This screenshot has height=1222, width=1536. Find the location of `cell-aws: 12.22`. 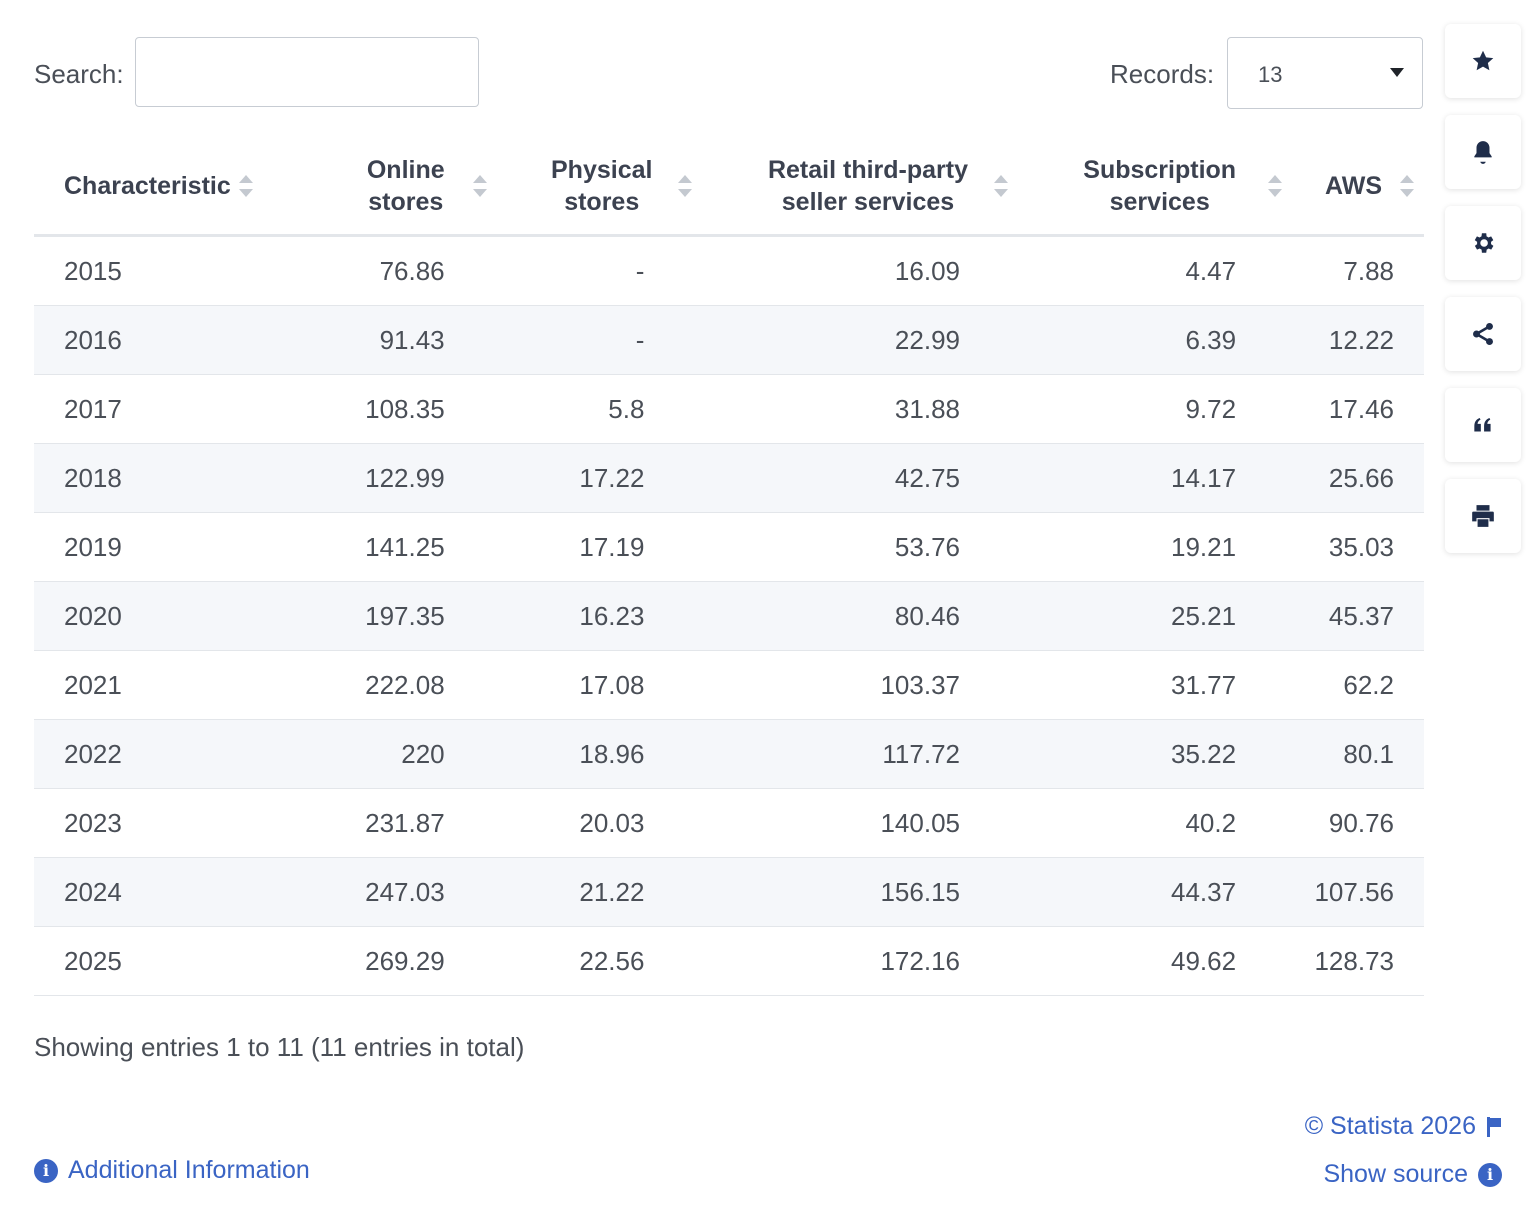

cell-aws: 12.22 is located at coordinates (1353, 340).